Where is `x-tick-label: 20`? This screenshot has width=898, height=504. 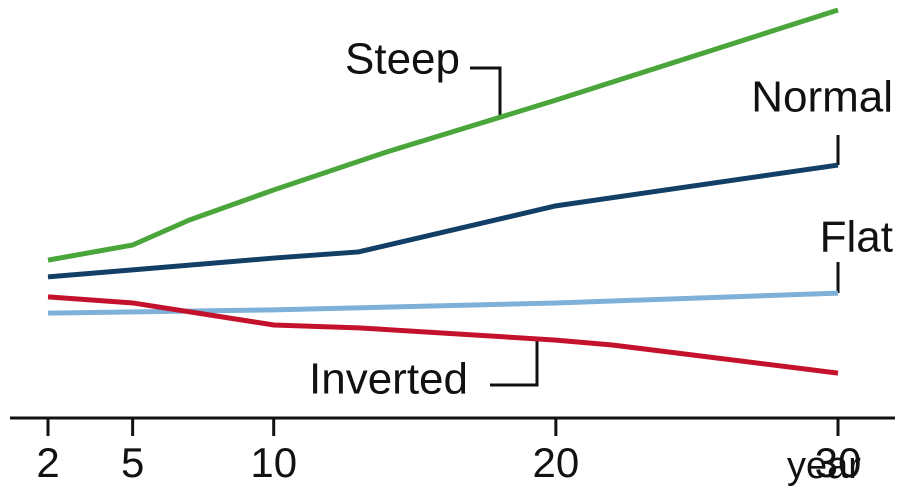 x-tick-label: 20 is located at coordinates (555, 462).